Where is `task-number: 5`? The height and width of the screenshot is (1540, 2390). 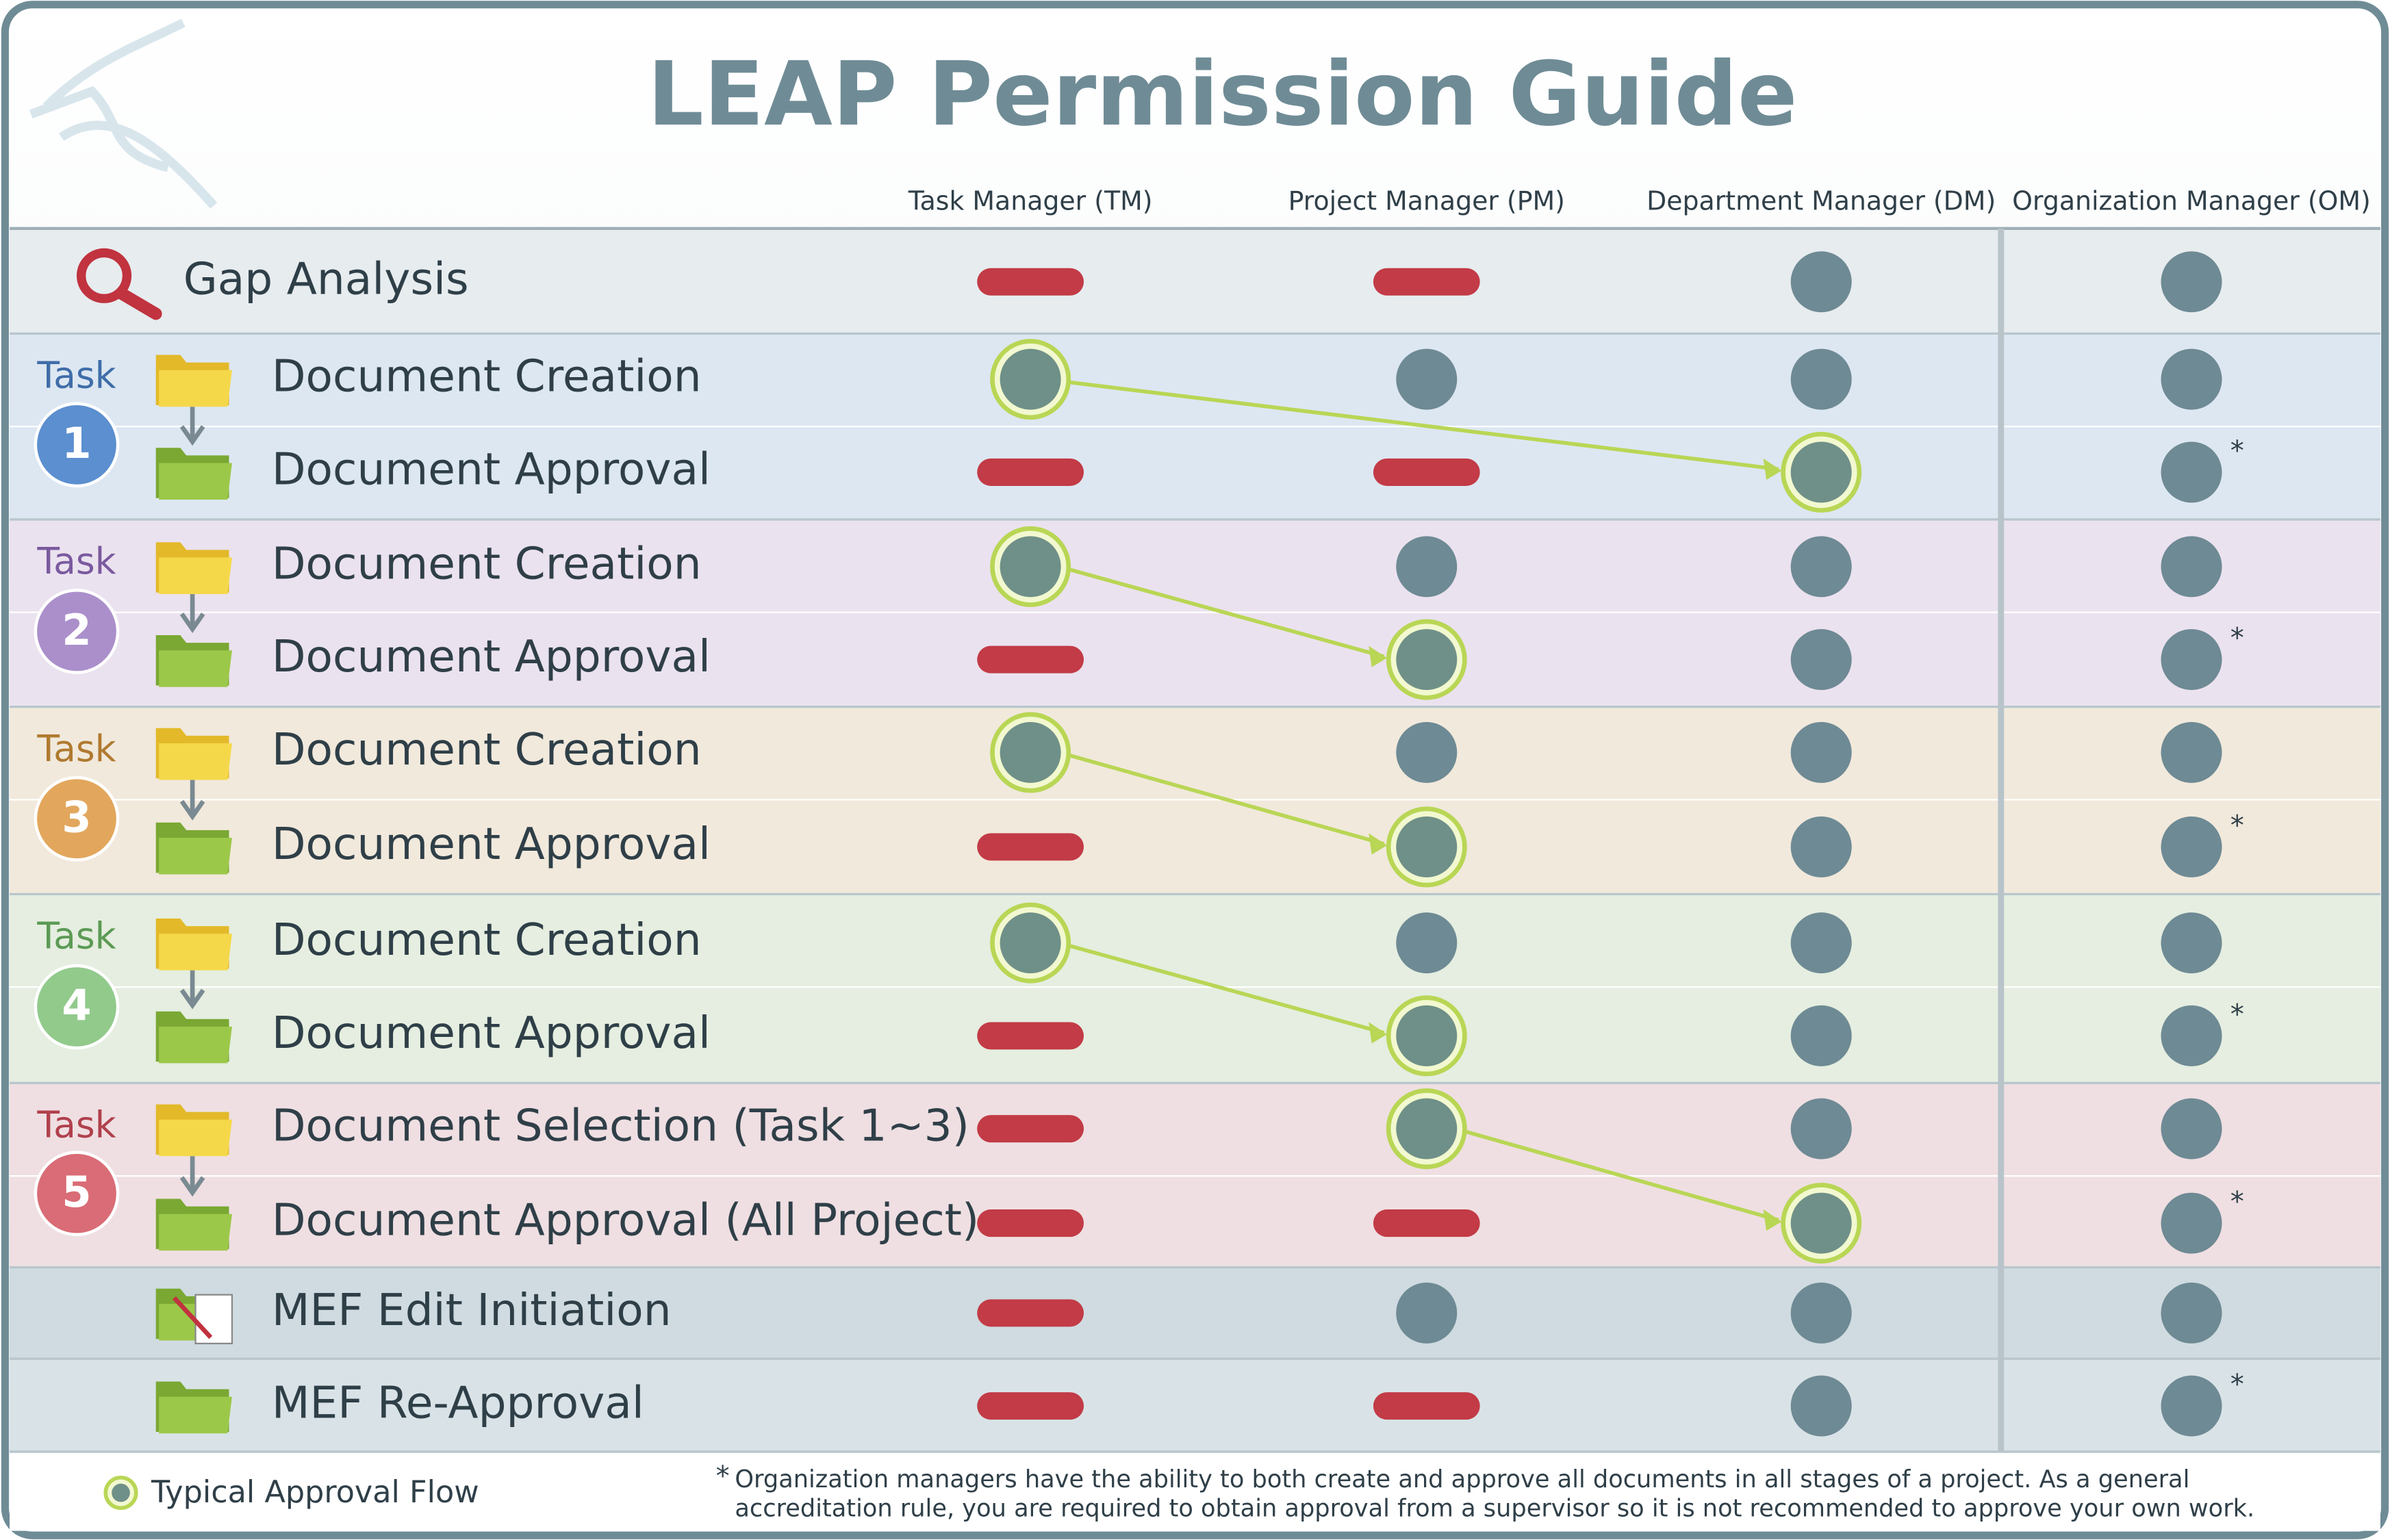
task-number: 5 is located at coordinates (76, 1192).